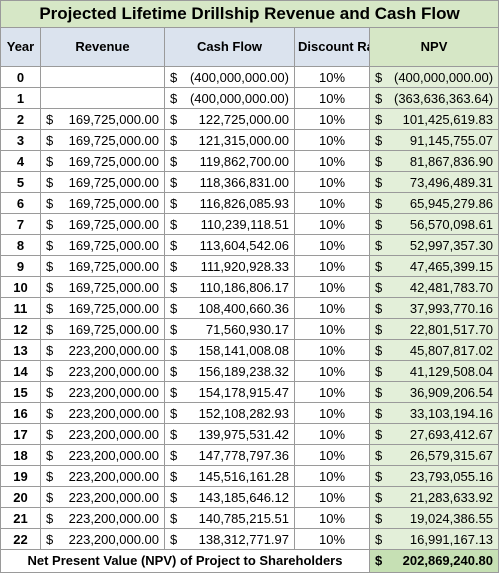 This screenshot has height=573, width=499. Describe the element at coordinates (433, 371) in the screenshot. I see `npv-cell: $41,129,508.04` at that location.